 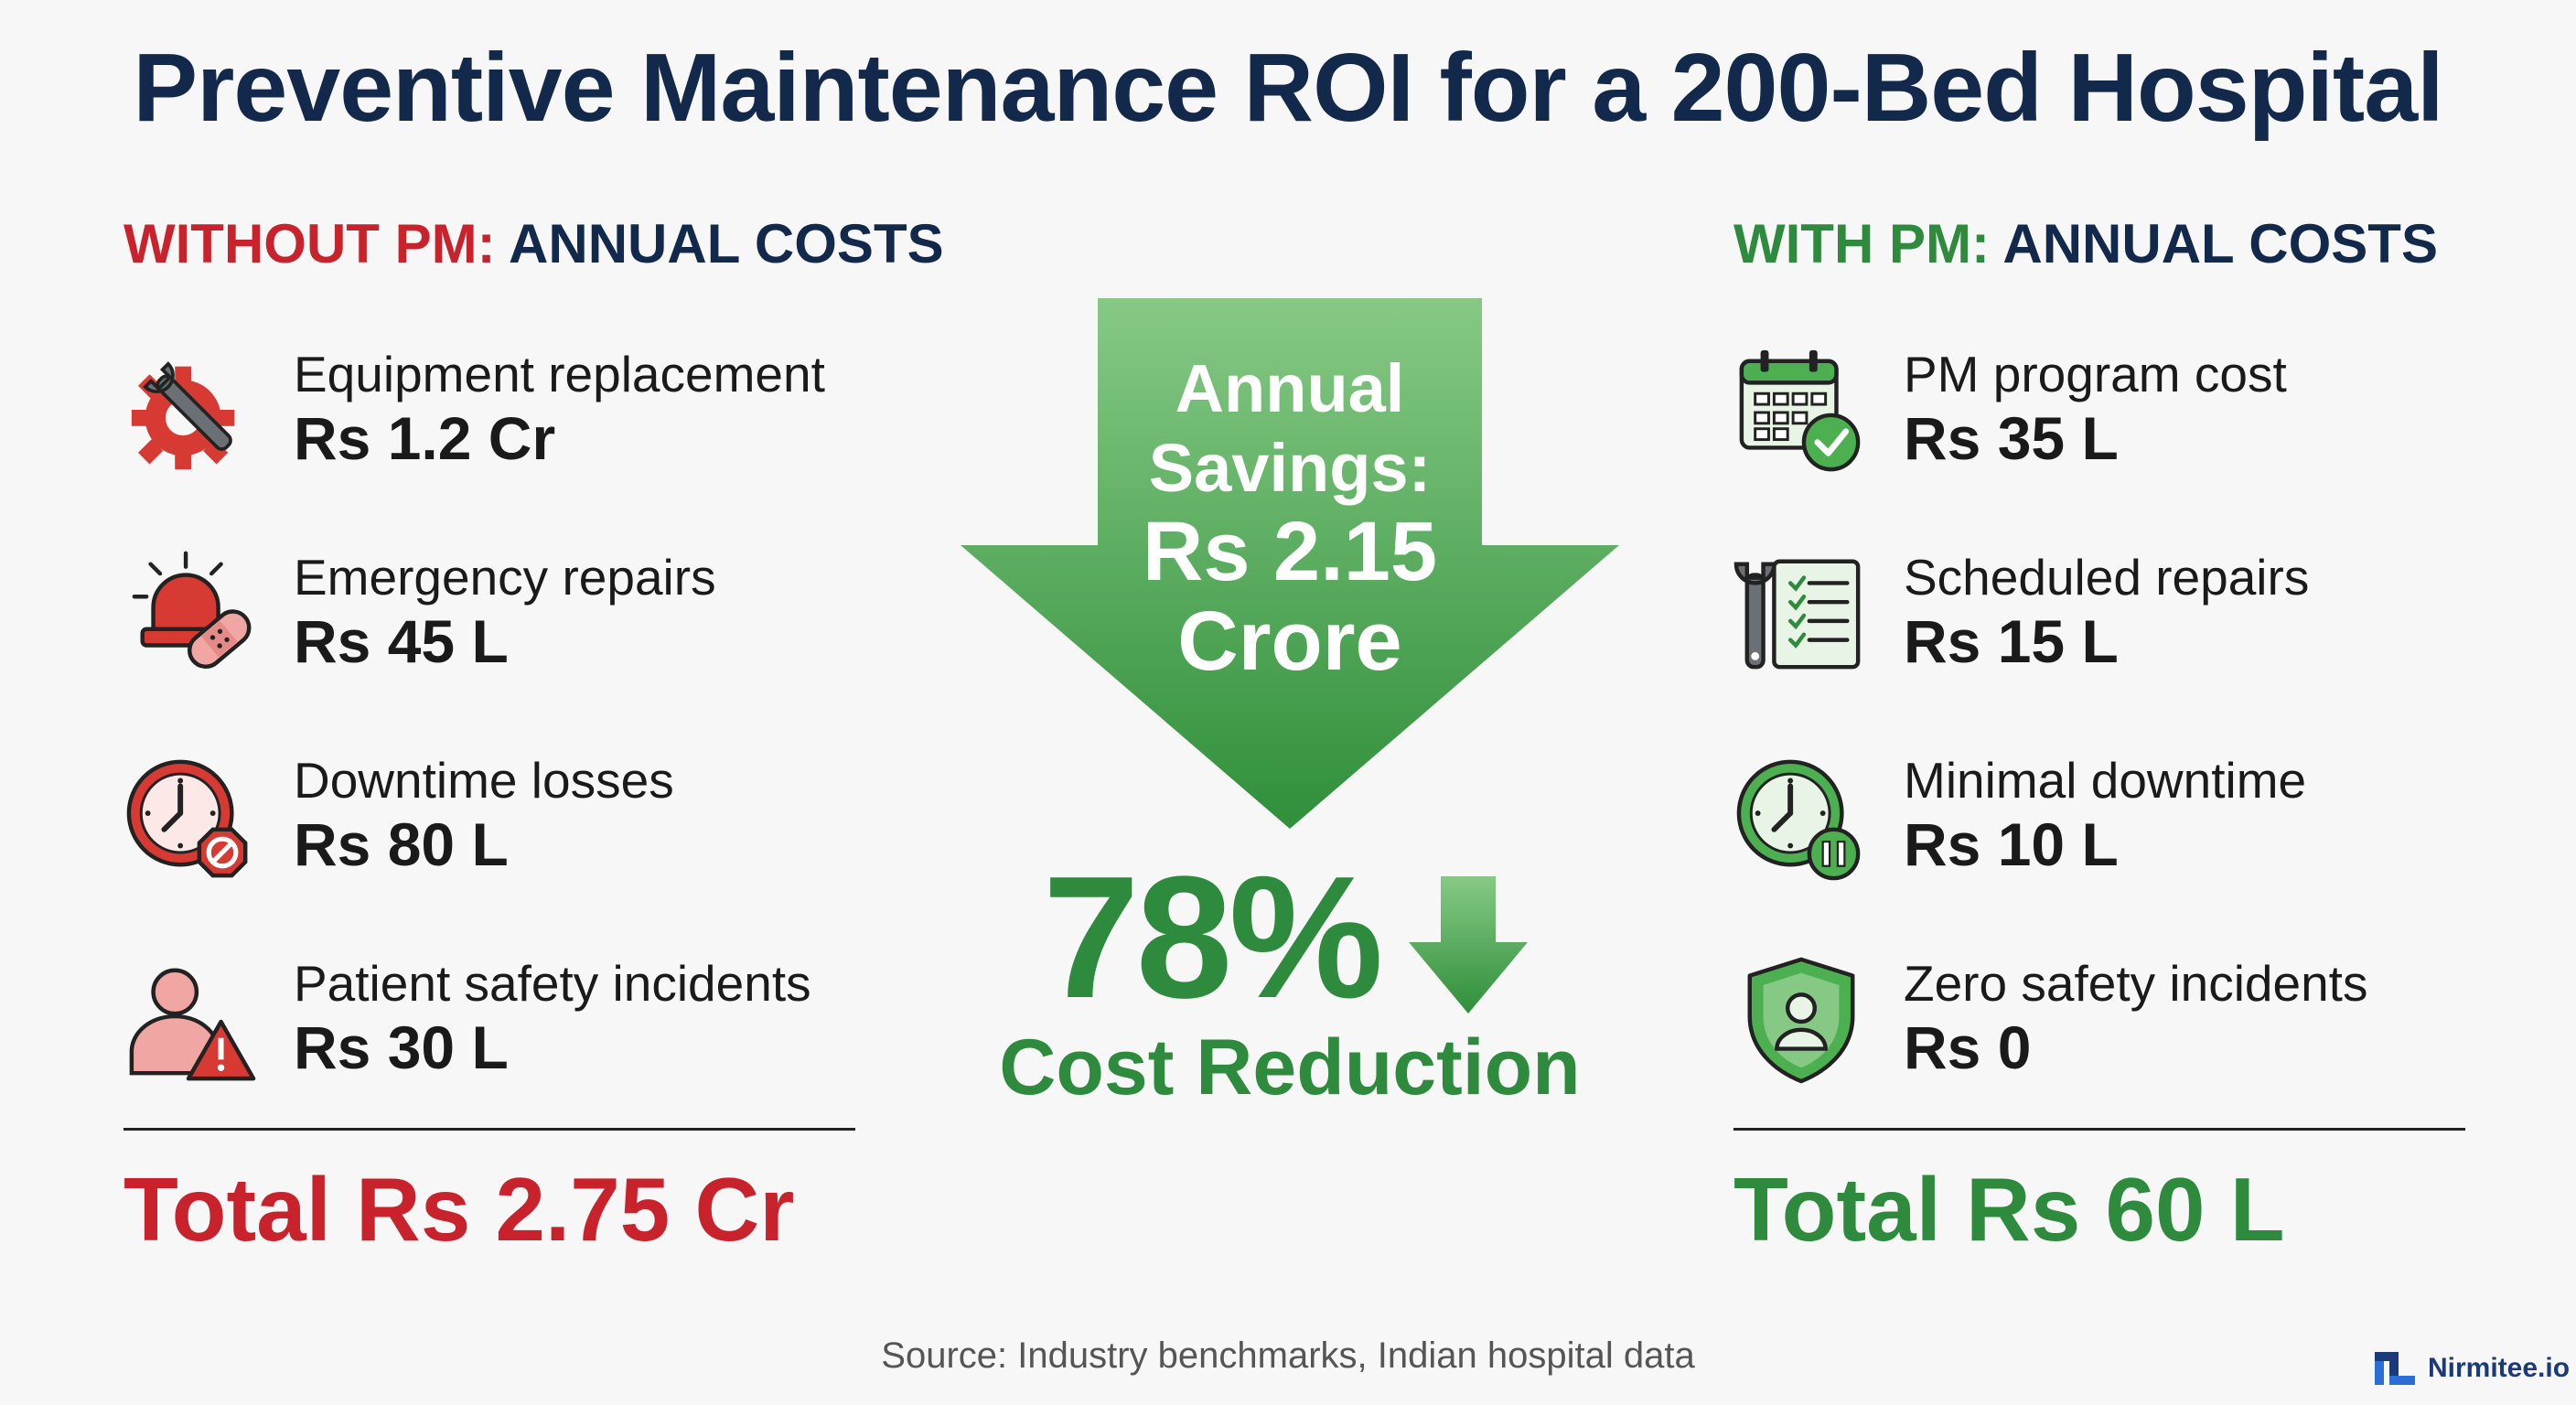 What do you see at coordinates (1469, 945) in the screenshot?
I see `down-arrow-icon` at bounding box center [1469, 945].